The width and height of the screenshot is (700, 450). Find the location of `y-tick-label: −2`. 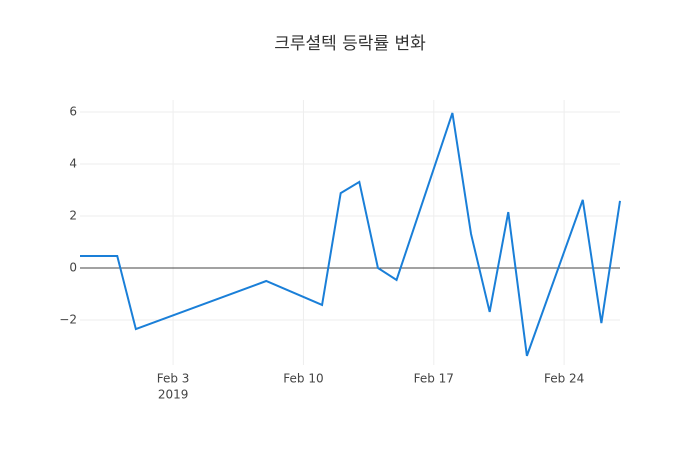

y-tick-label: −2 is located at coordinates (68, 320).